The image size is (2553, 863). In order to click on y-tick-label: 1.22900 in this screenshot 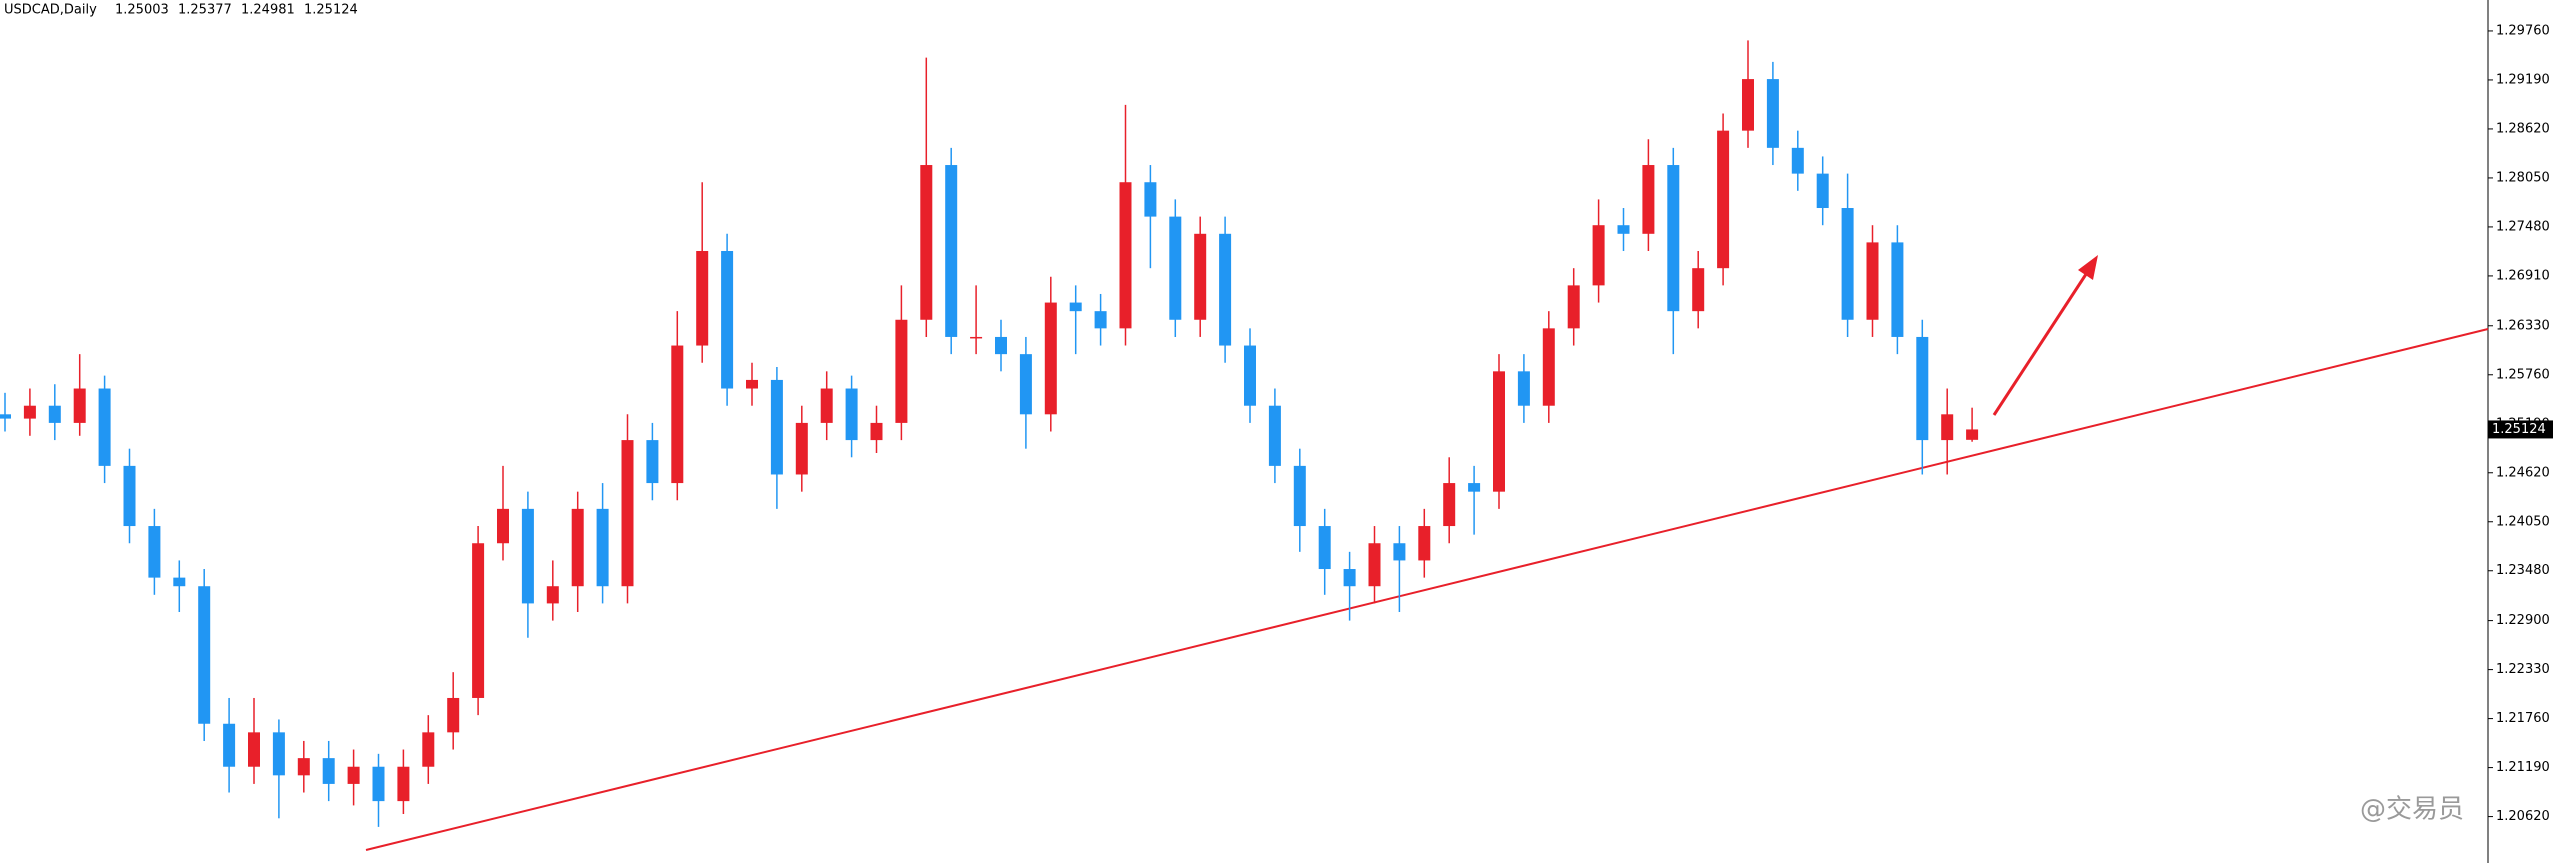, I will do `click(2523, 620)`.